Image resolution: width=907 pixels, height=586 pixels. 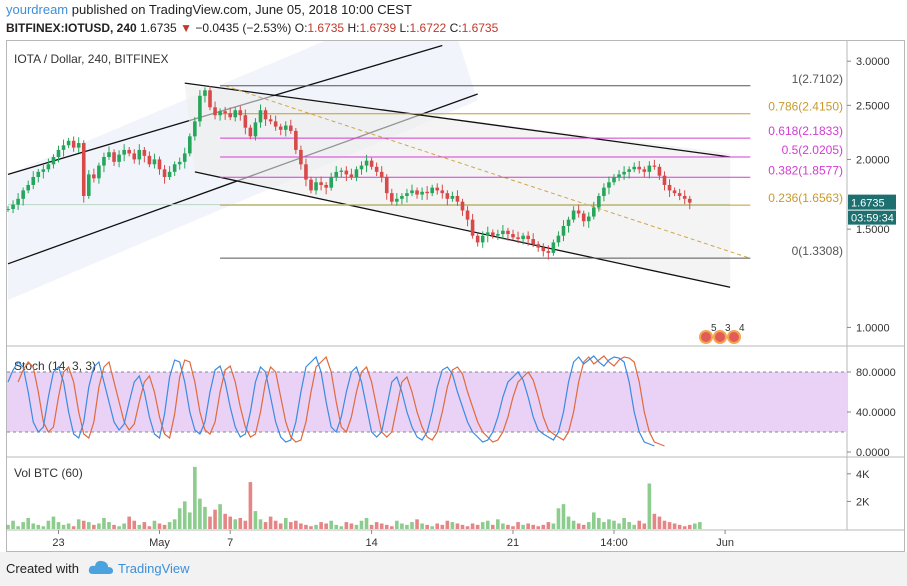 I want to click on author-link: yourdream, so click(x=37, y=9).